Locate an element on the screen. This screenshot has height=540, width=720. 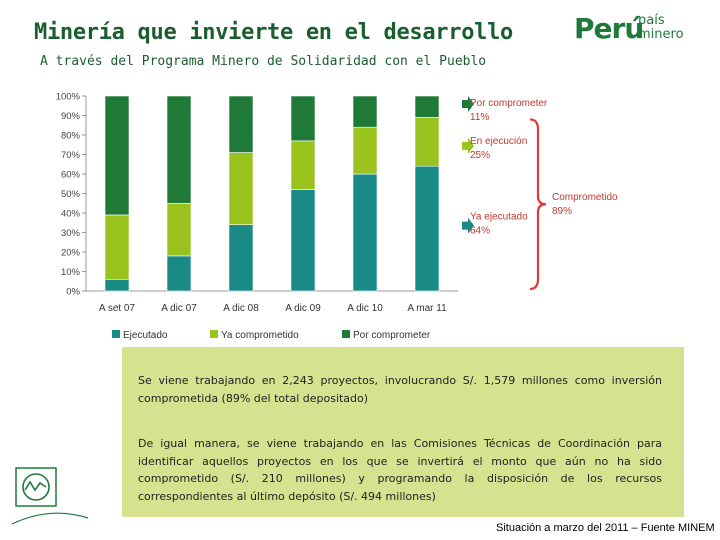
annotation-en-ejecucion-label: En ejecución is located at coordinates (498, 141).